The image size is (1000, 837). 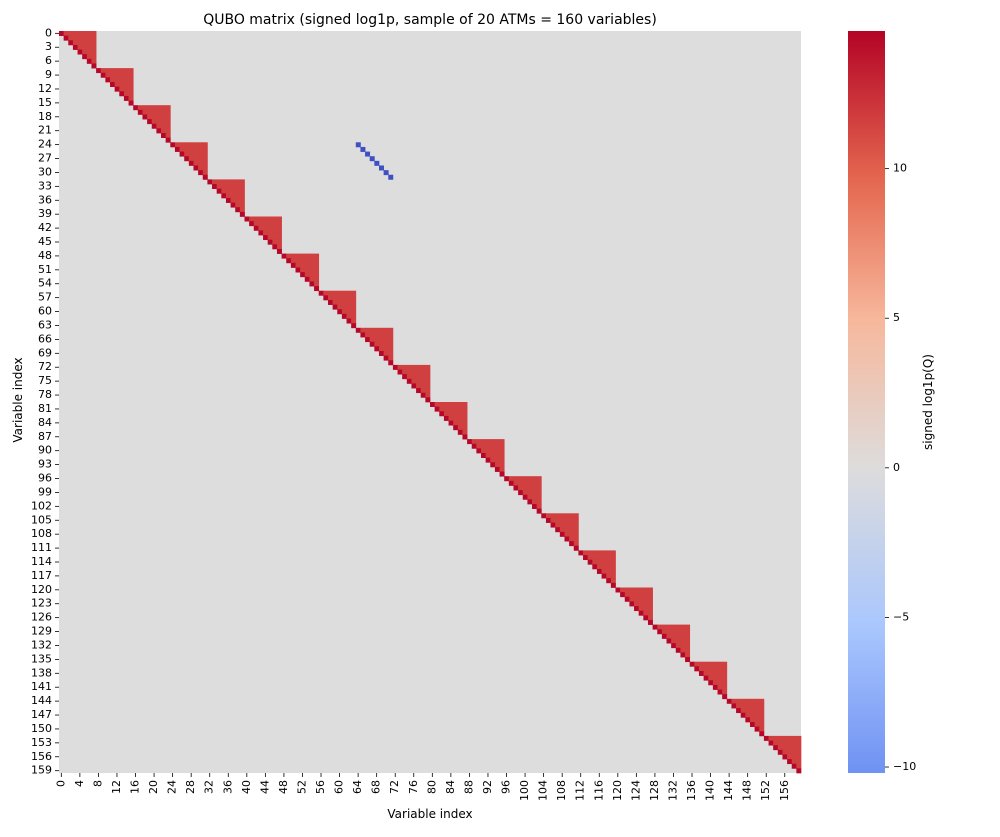 What do you see at coordinates (41, 547) in the screenshot?
I see `y-tick-label: 111` at bounding box center [41, 547].